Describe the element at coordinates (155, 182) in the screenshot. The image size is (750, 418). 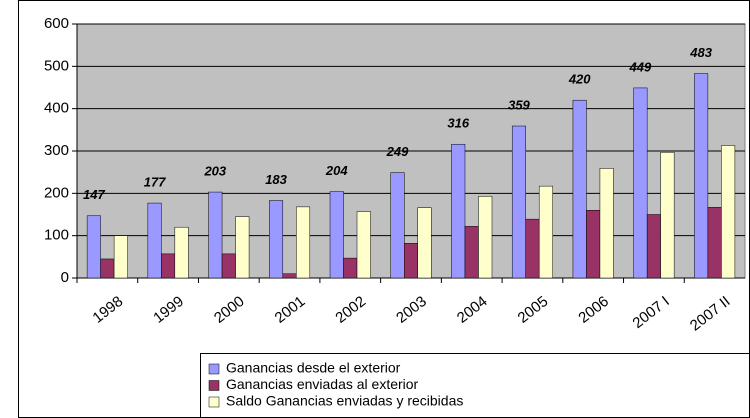
I see `value-label: 177` at that location.